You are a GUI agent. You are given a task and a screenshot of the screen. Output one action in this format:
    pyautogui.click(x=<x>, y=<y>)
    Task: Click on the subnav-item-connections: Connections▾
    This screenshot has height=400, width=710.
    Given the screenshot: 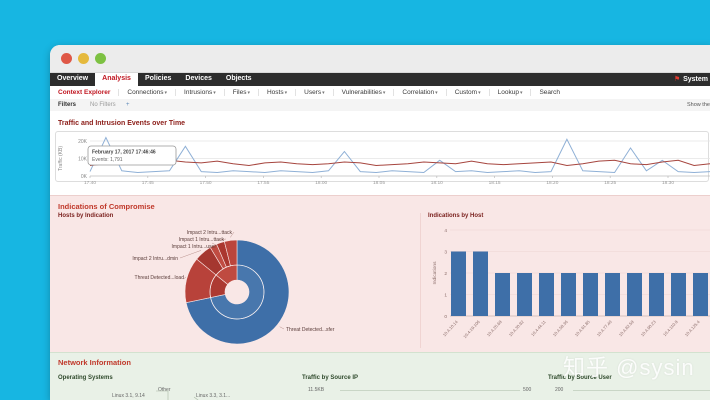 What is the action you would take?
    pyautogui.click(x=148, y=92)
    